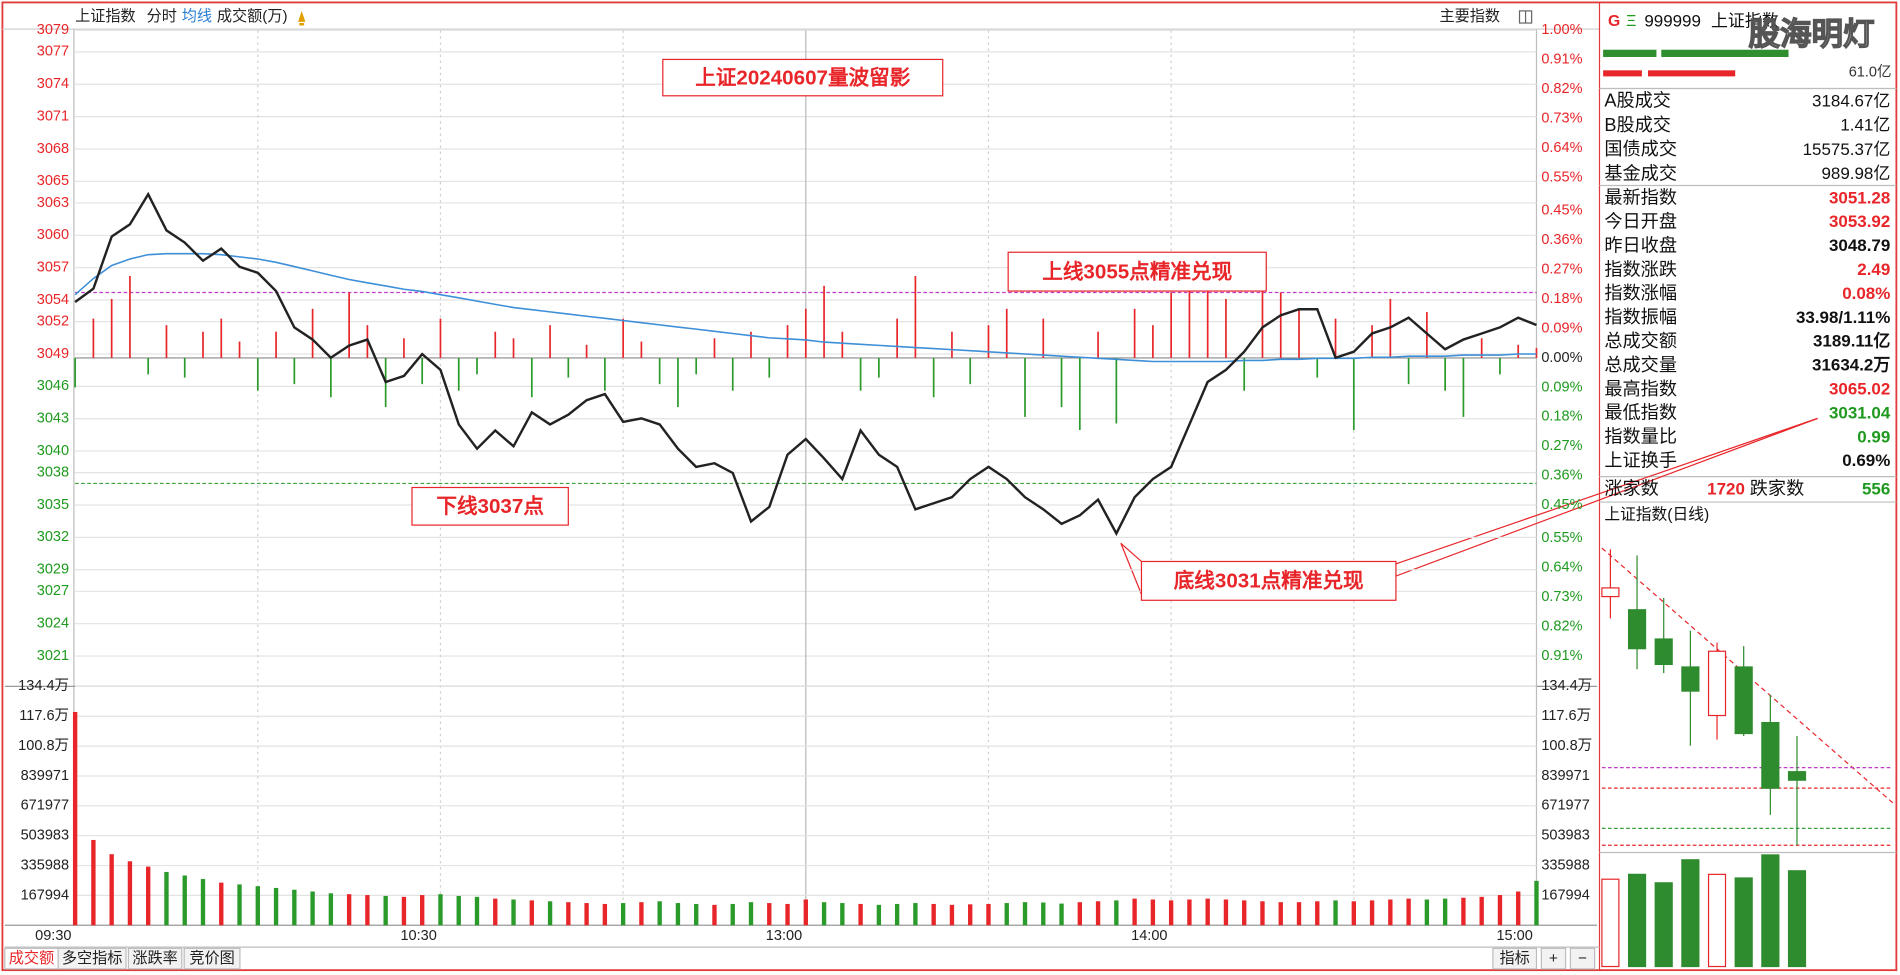  What do you see at coordinates (1640, 269) in the screenshot?
I see `row-label: 指数涨跌` at bounding box center [1640, 269].